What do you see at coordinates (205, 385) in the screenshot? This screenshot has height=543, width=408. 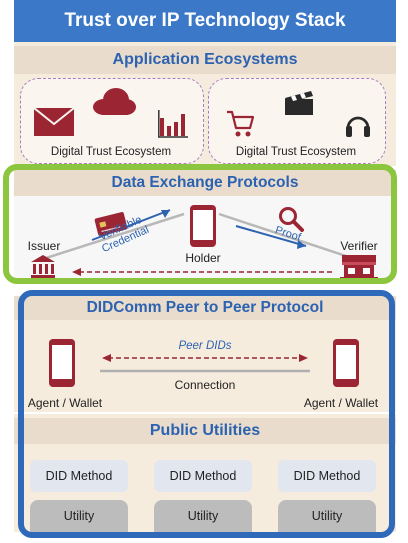 I see `connection-label: Connection` at bounding box center [205, 385].